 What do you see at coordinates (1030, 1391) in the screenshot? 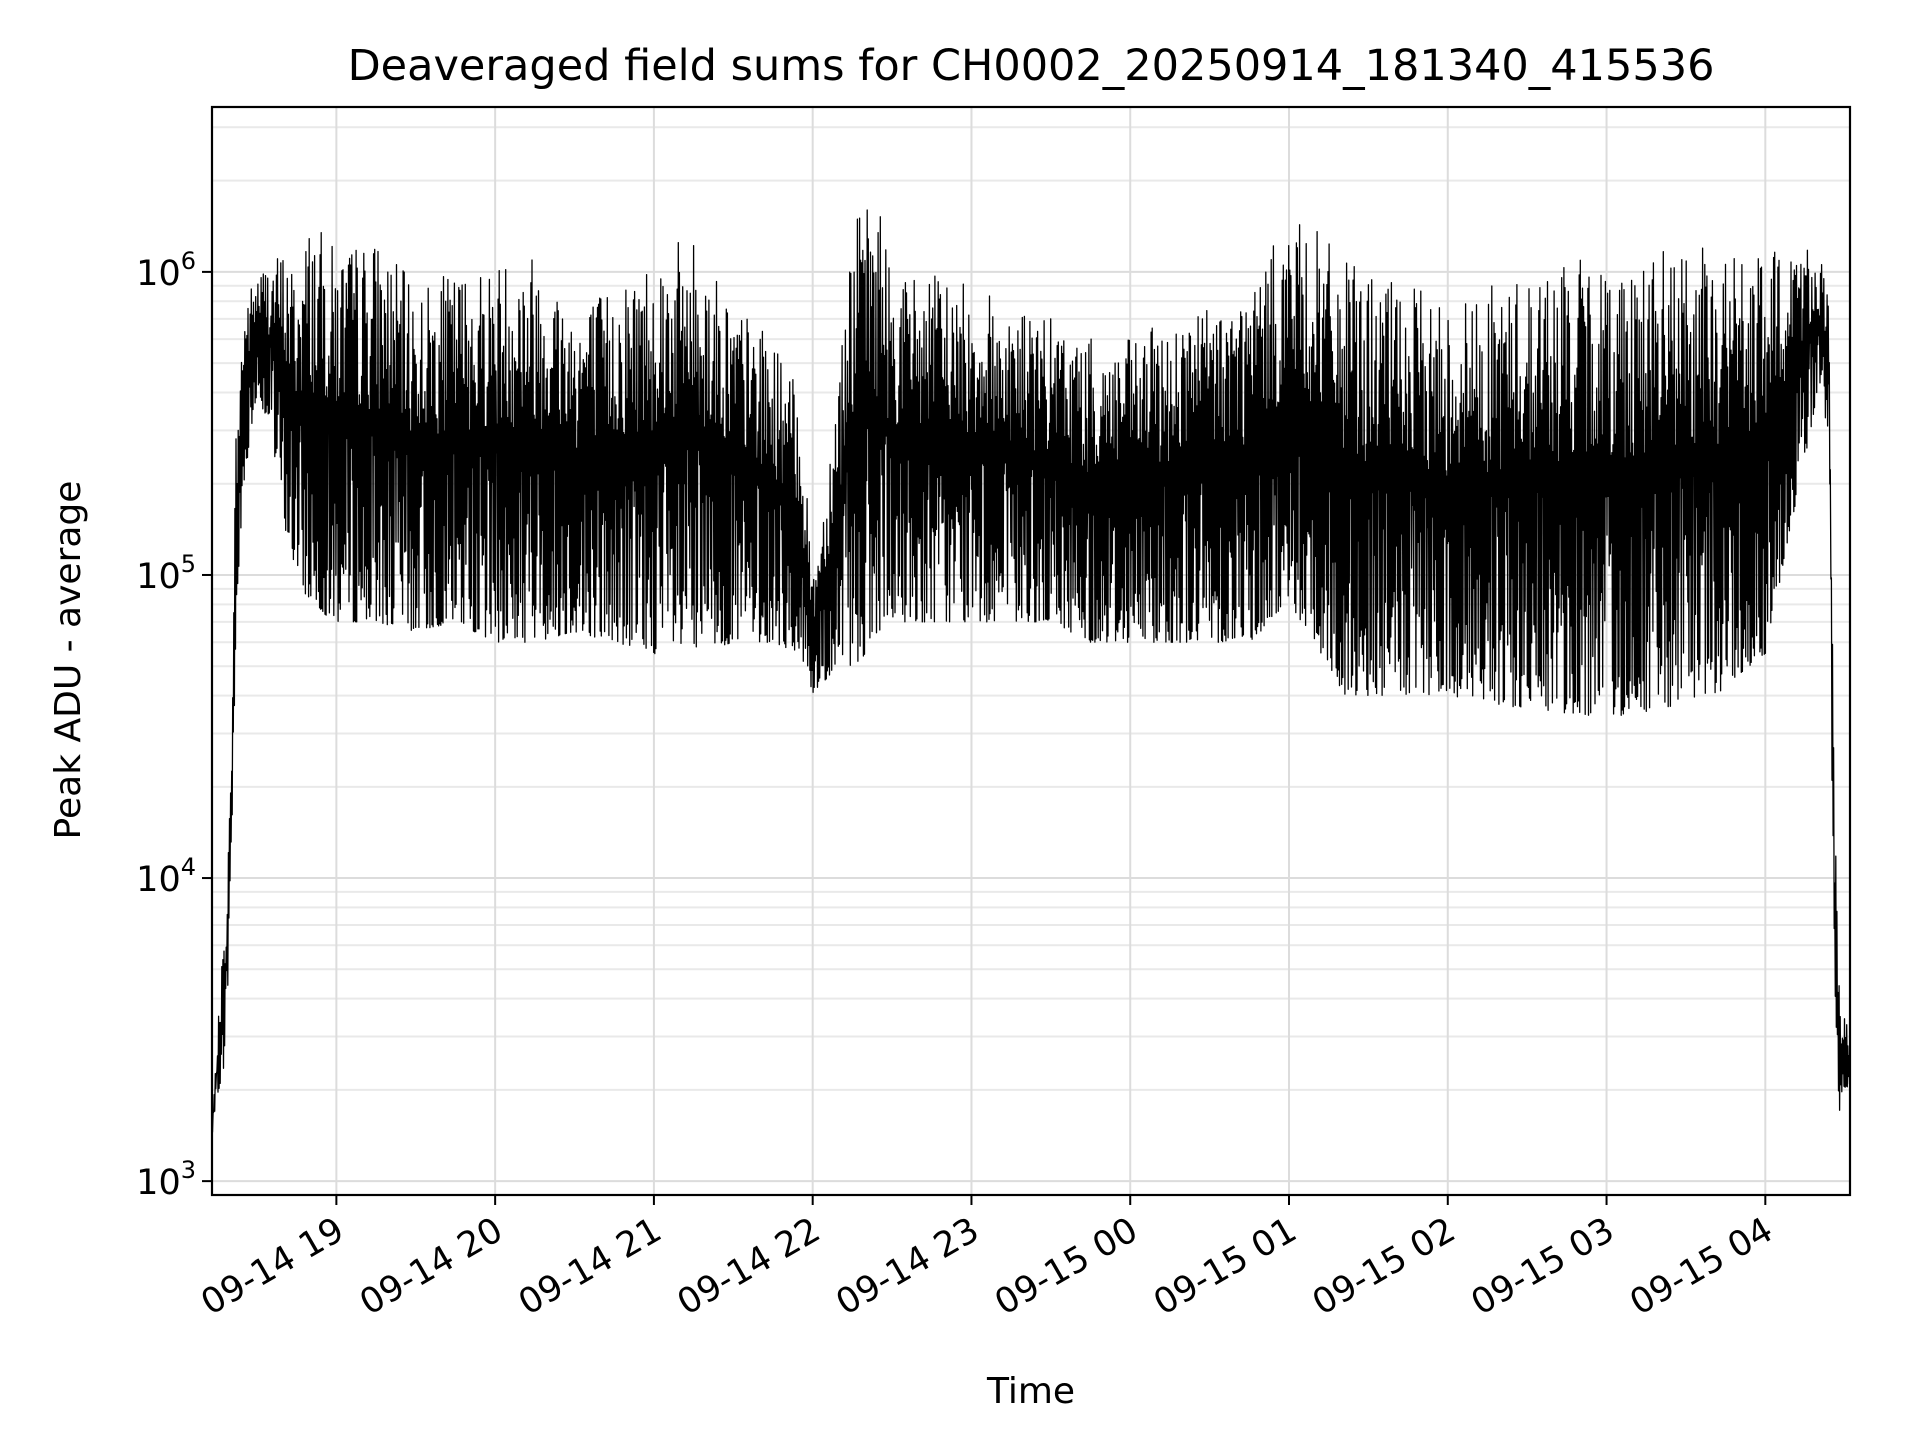
I see `x-axis-label: Time` at bounding box center [1030, 1391].